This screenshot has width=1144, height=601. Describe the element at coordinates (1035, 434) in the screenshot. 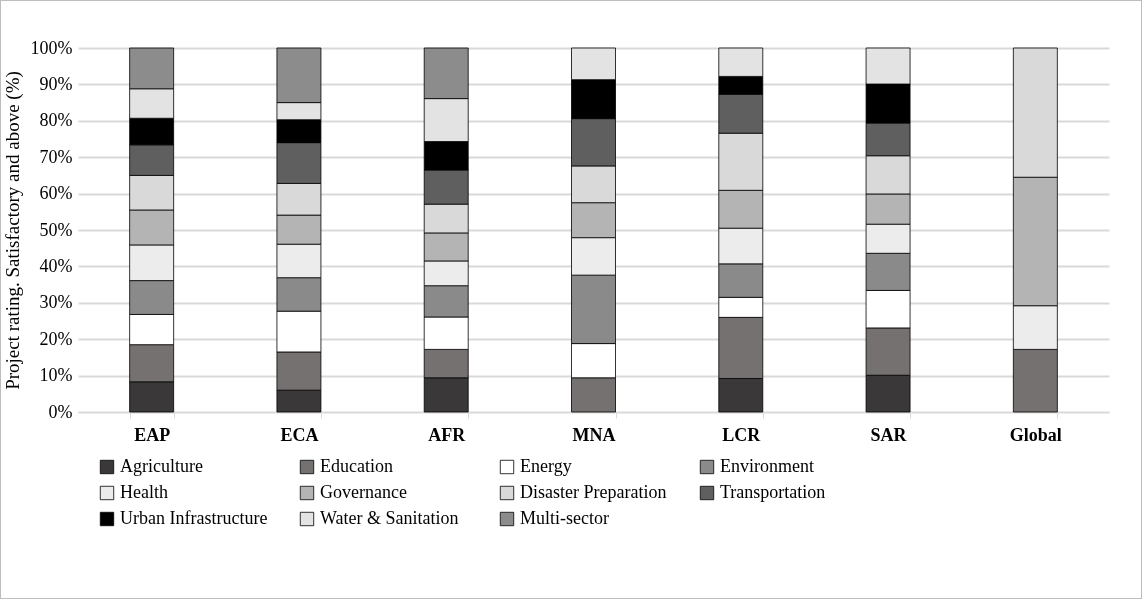

I see `x-tick-label: Global` at that location.